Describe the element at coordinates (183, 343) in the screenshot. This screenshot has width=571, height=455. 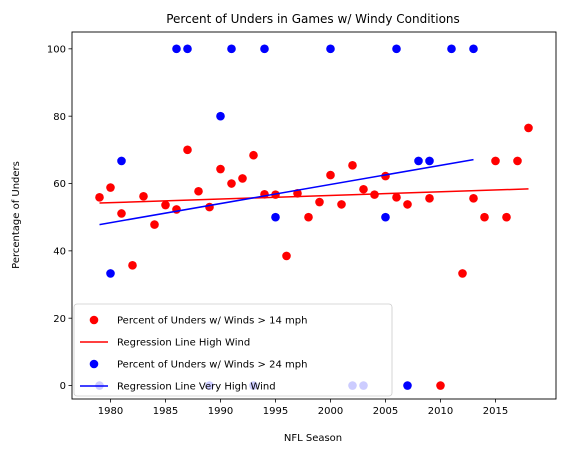
I see `legend-label-1: Regression Line High Wind` at that location.